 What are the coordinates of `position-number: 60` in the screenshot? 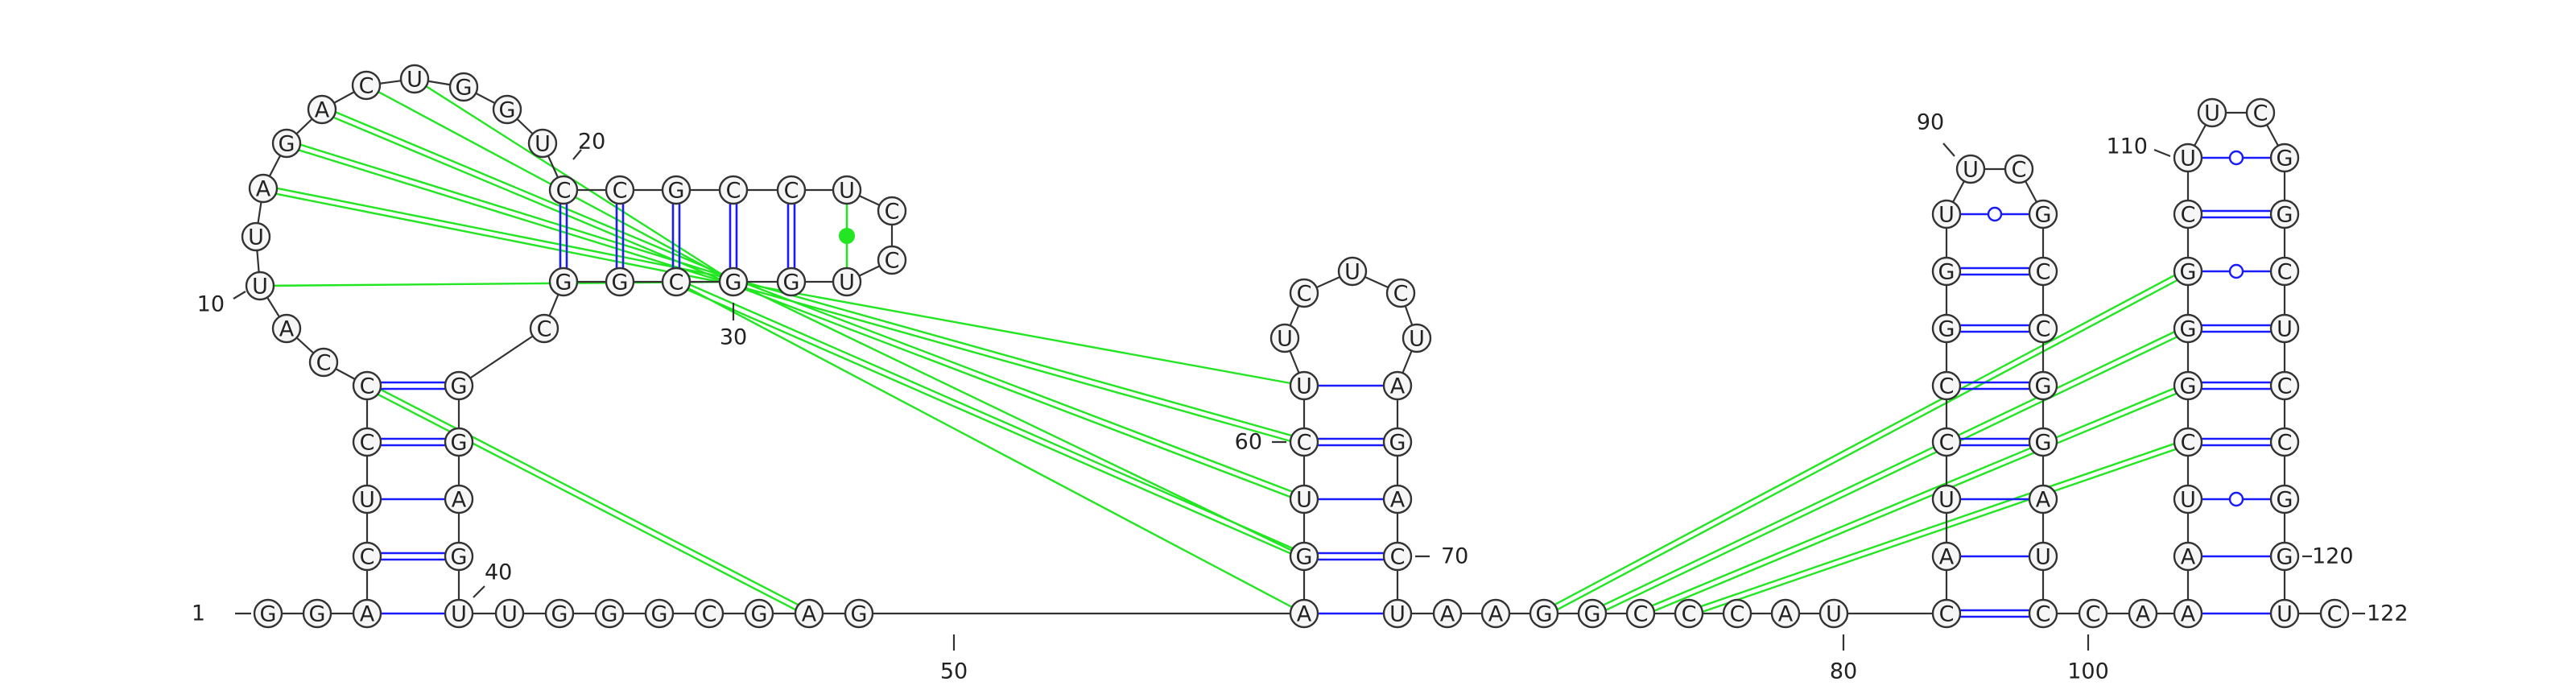 It's located at (1260, 442).